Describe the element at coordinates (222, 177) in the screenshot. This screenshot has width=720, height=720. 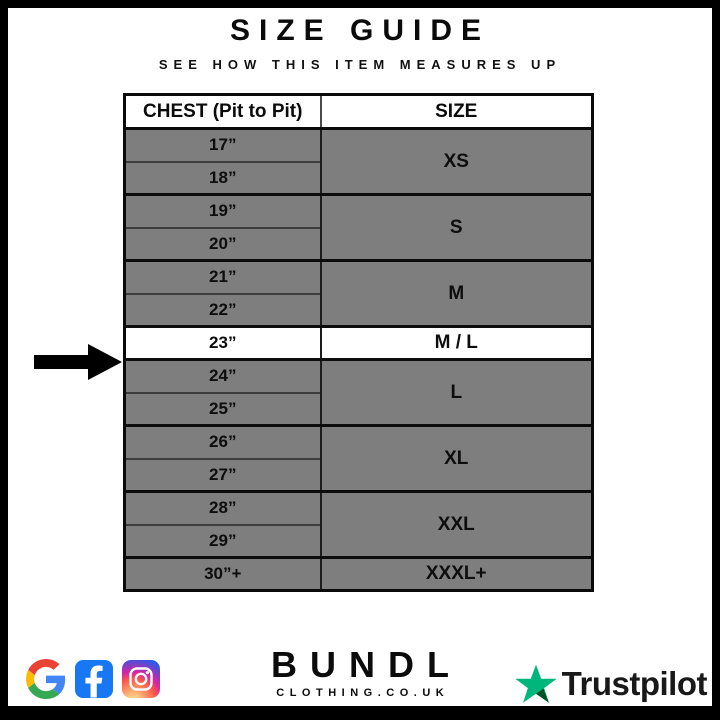
I see `chest-measurement-cell: 18”` at that location.